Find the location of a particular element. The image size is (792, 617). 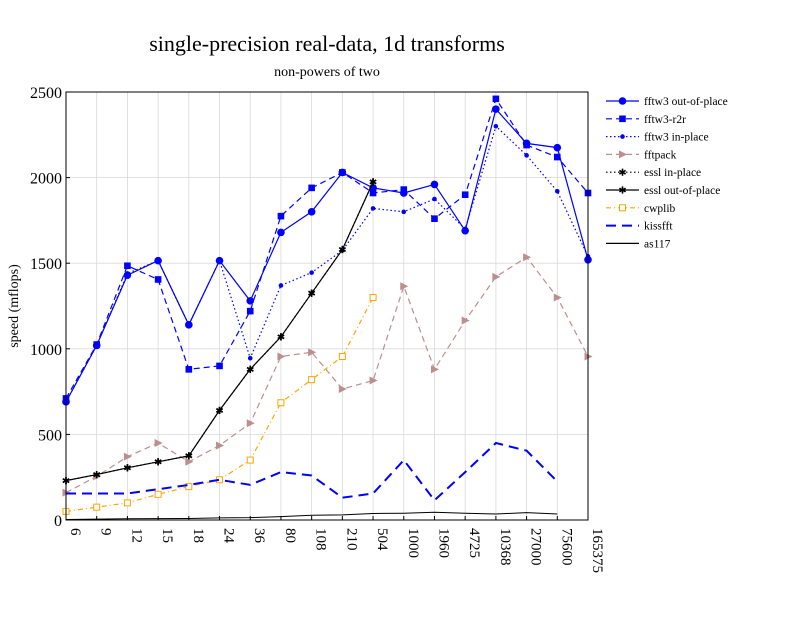

x-tick-label: 4725 is located at coordinates (474, 543).